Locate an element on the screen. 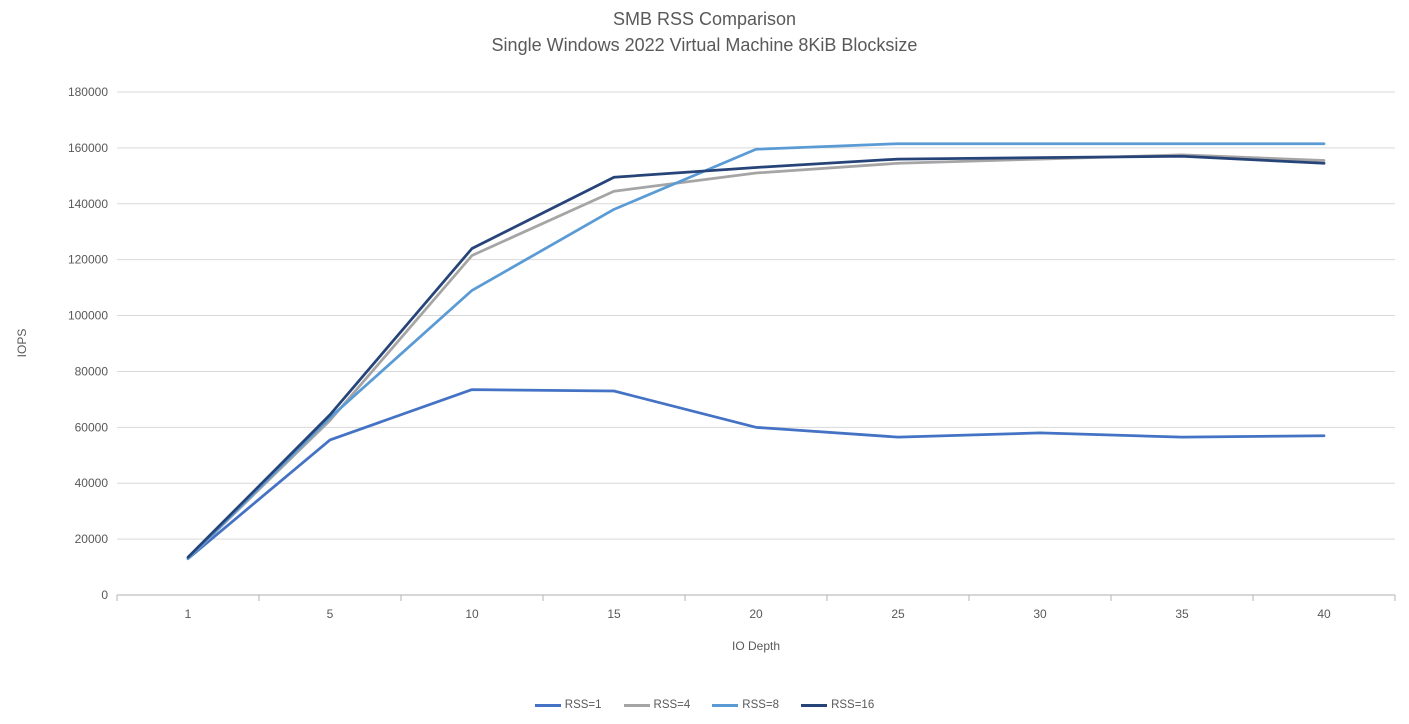  x-axis-tick-label: 10 is located at coordinates (472, 614).